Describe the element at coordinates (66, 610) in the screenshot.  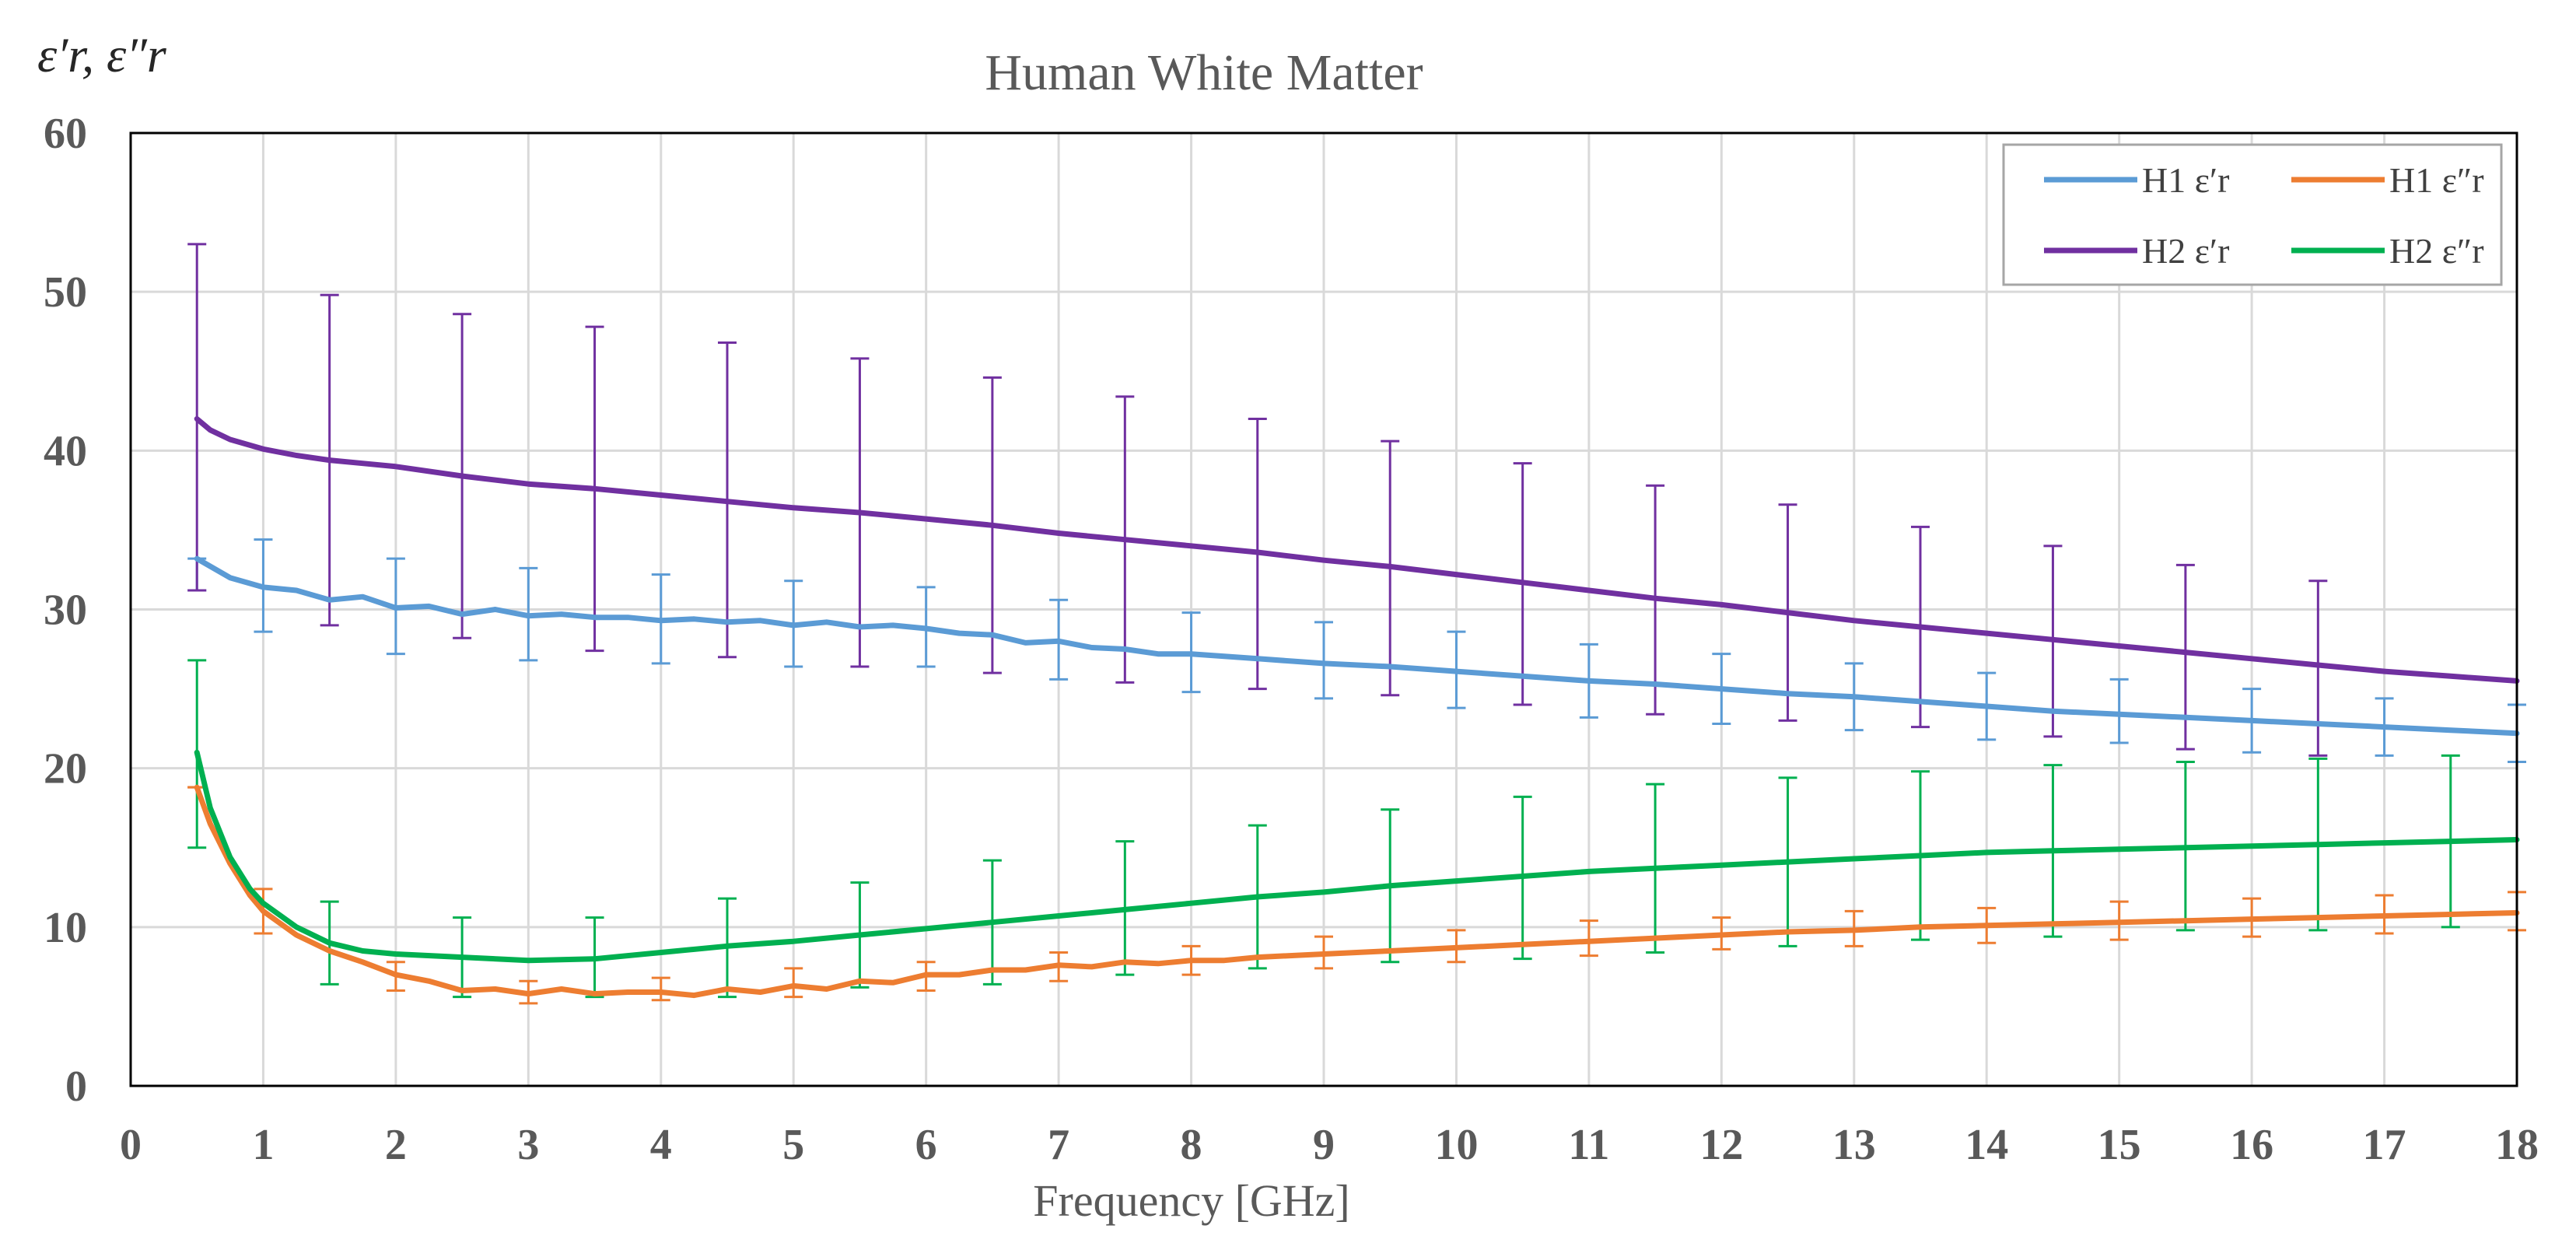
I see `y-tick-label: 30` at that location.